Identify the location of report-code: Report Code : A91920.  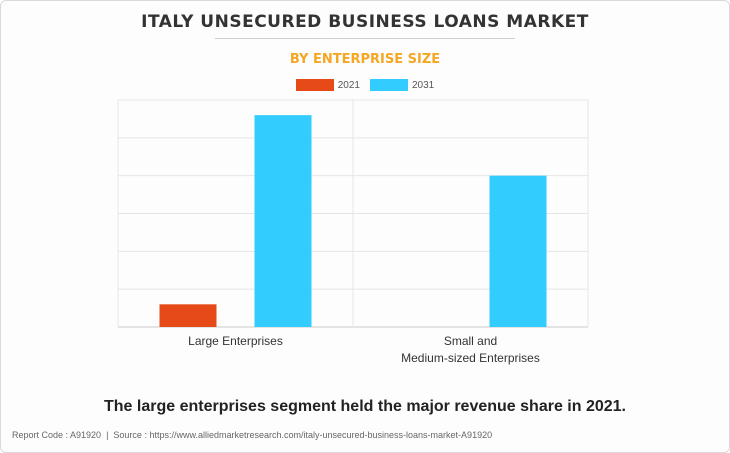
(57, 435).